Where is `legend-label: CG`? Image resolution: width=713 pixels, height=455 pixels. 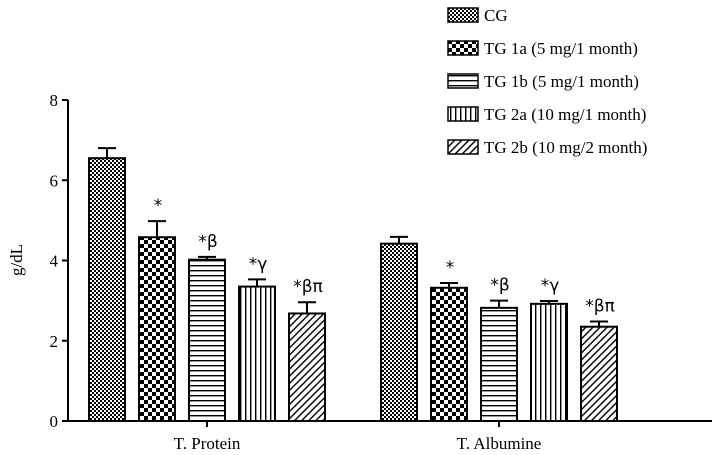 legend-label: CG is located at coordinates (496, 15).